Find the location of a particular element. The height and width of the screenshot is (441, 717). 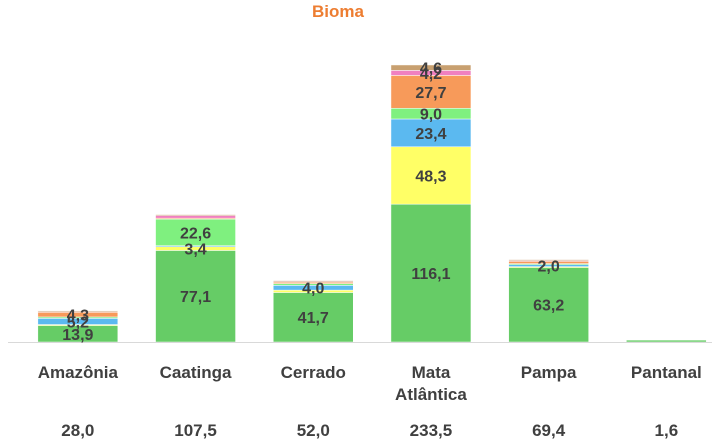

segment-value-label: 41,7 is located at coordinates (313, 318).